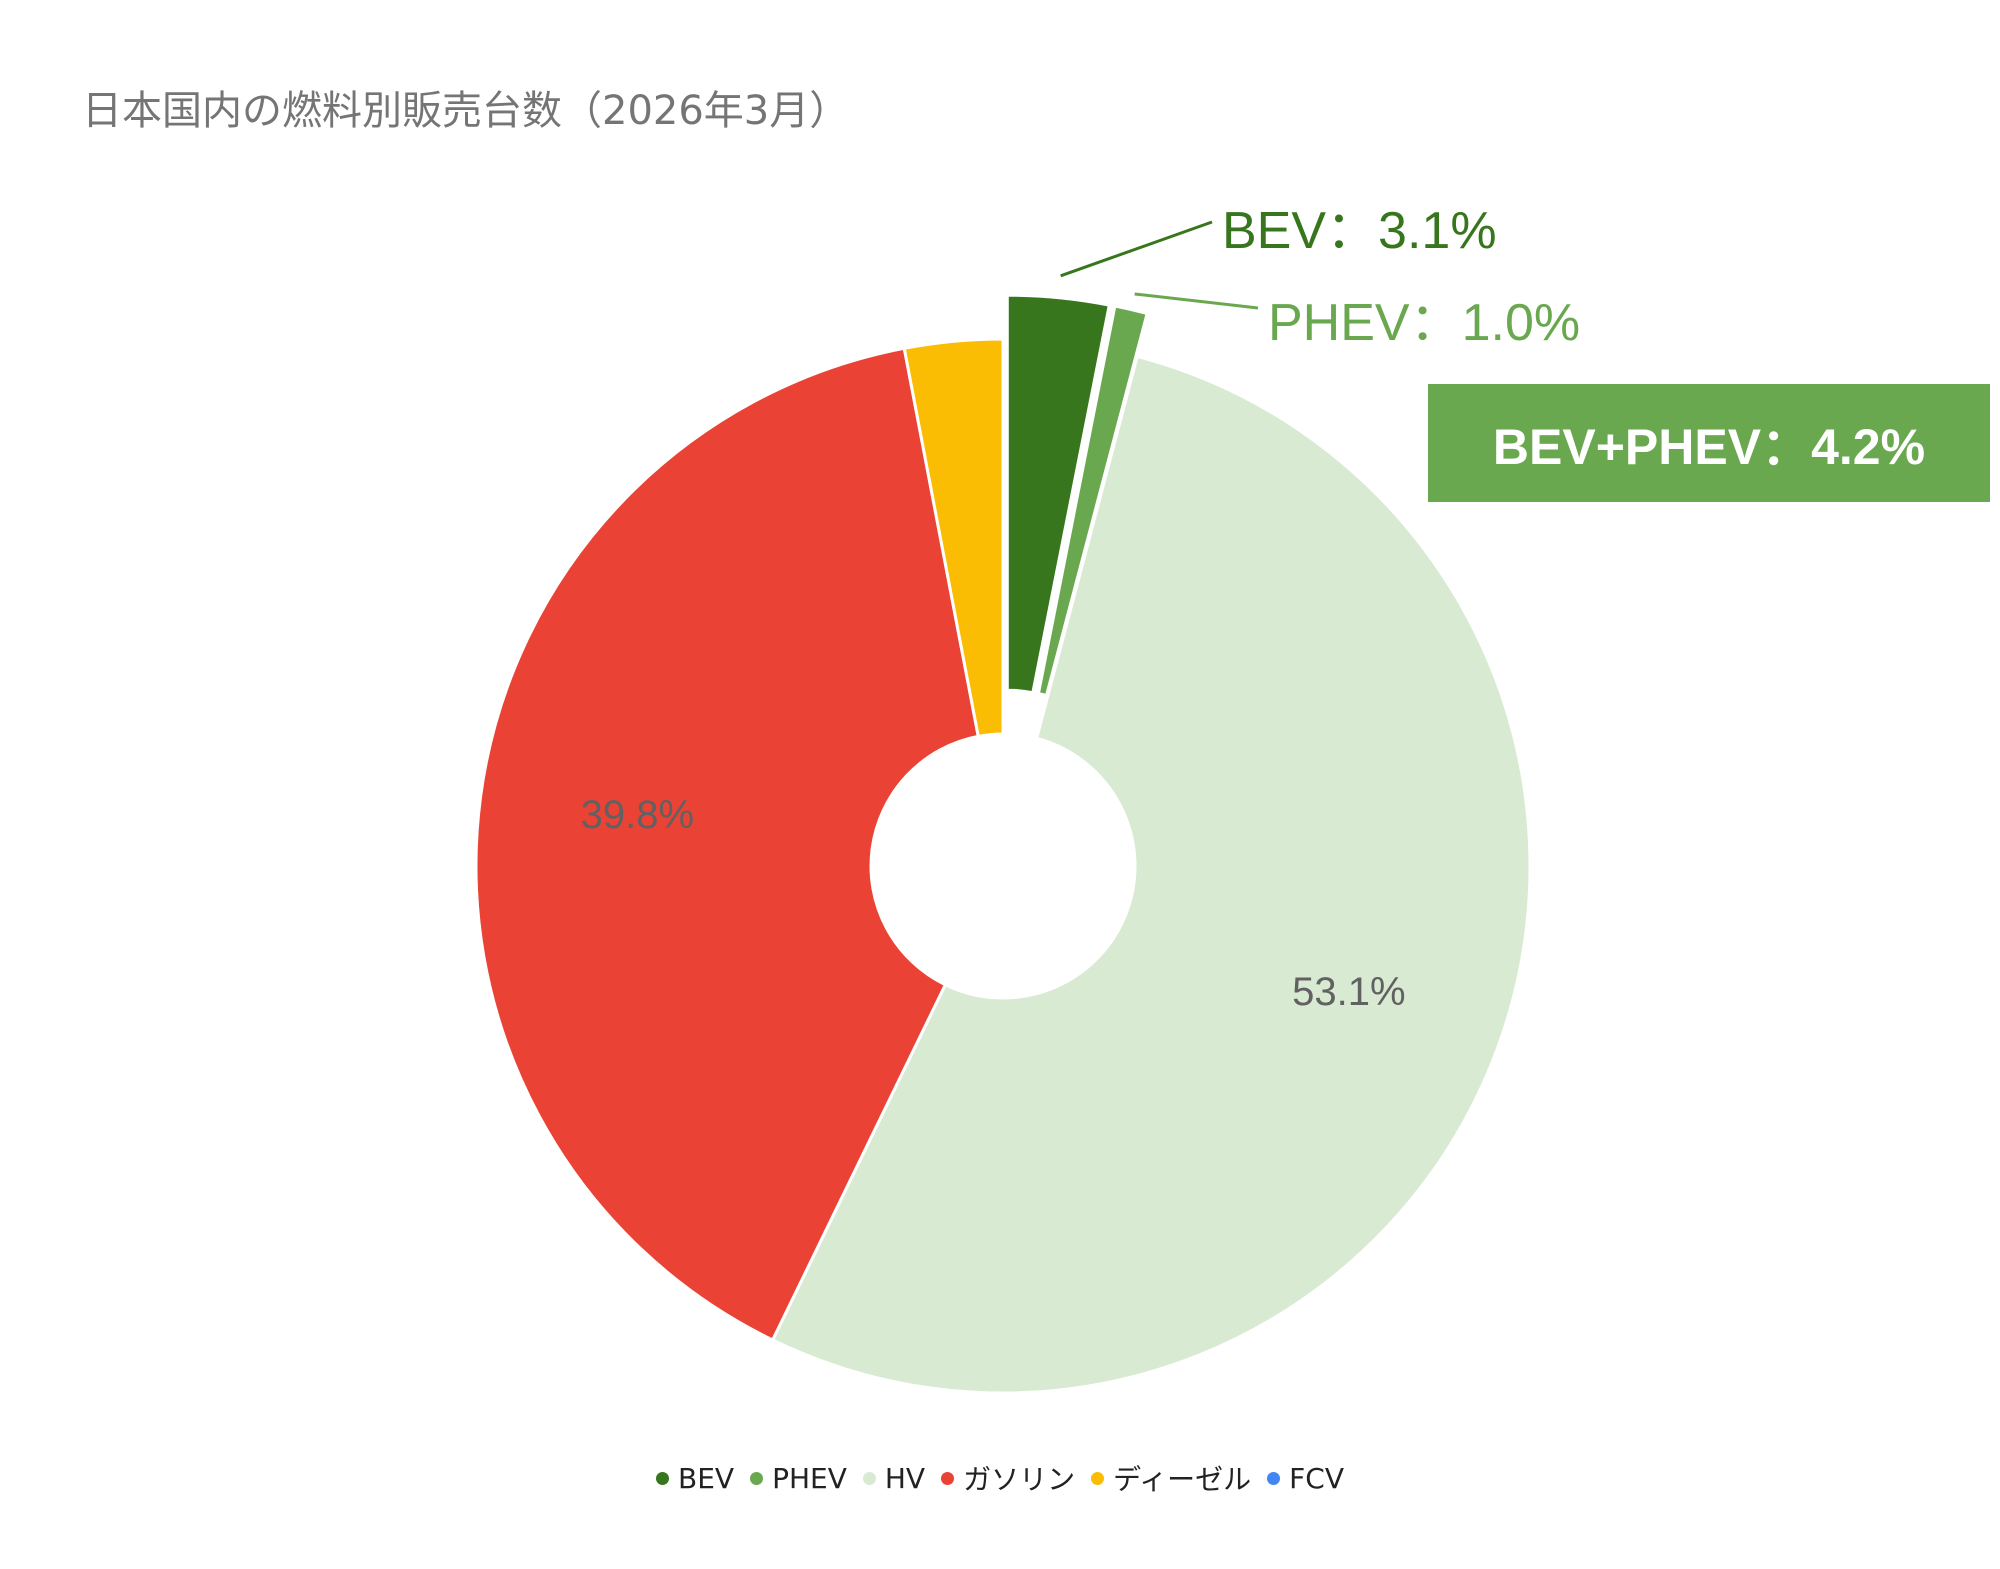 The width and height of the screenshot is (2000, 1569). What do you see at coordinates (663, 1478) in the screenshot?
I see `legend-dot-bev` at bounding box center [663, 1478].